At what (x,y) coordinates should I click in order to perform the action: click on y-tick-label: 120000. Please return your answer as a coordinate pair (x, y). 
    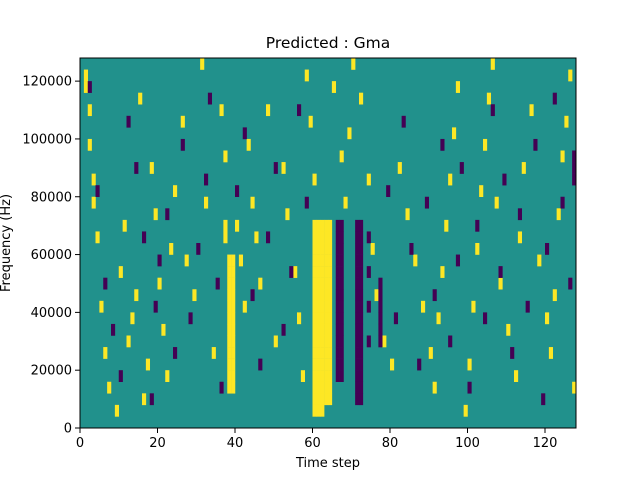
    Looking at the image, I should click on (47, 82).